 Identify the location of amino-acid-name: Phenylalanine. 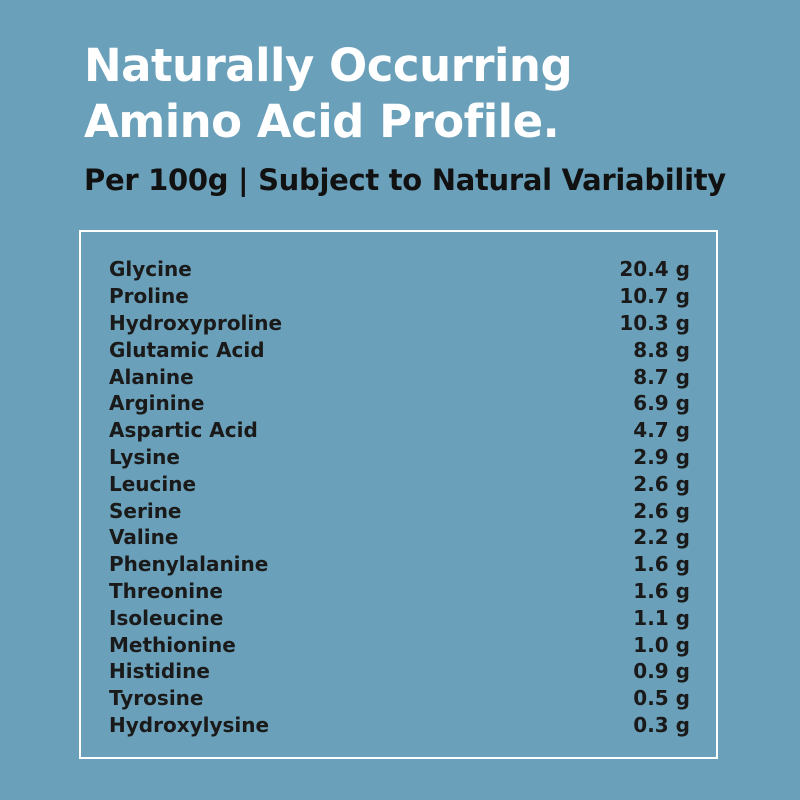
(189, 564).